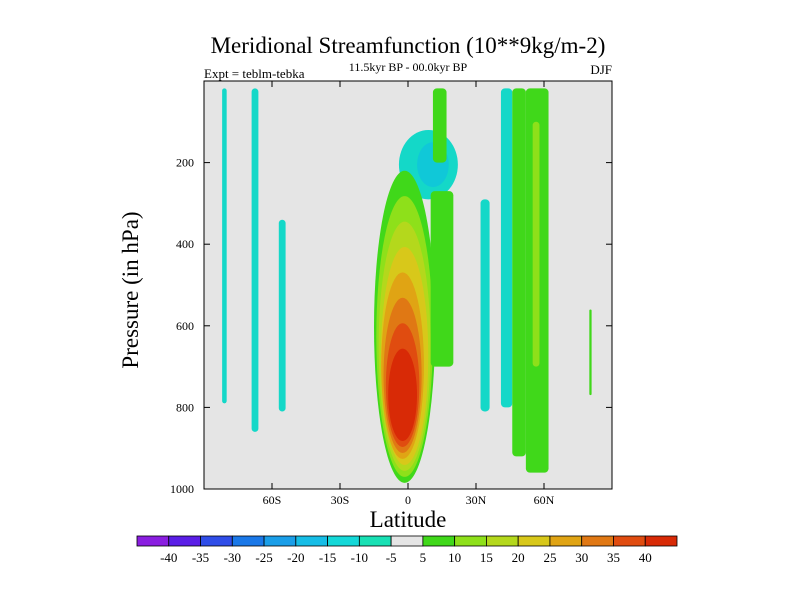 Image resolution: width=800 pixels, height=600 pixels. I want to click on colorbar: -40 -35 -30 -25 -20 -15 -10 -5 5 10 15 20 25 30 35 40, so click(407, 550).